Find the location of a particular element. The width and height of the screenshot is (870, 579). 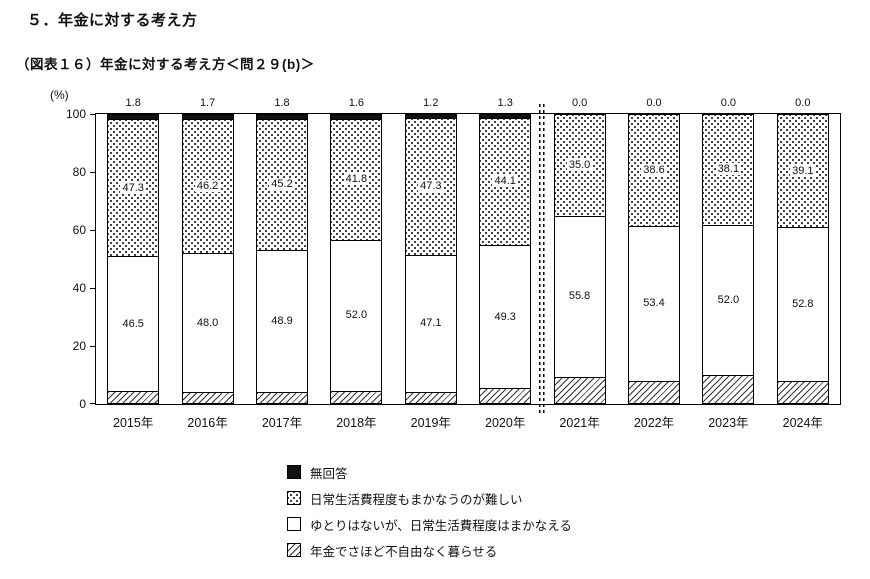

no-answer-value-label: 1.6 is located at coordinates (356, 103).